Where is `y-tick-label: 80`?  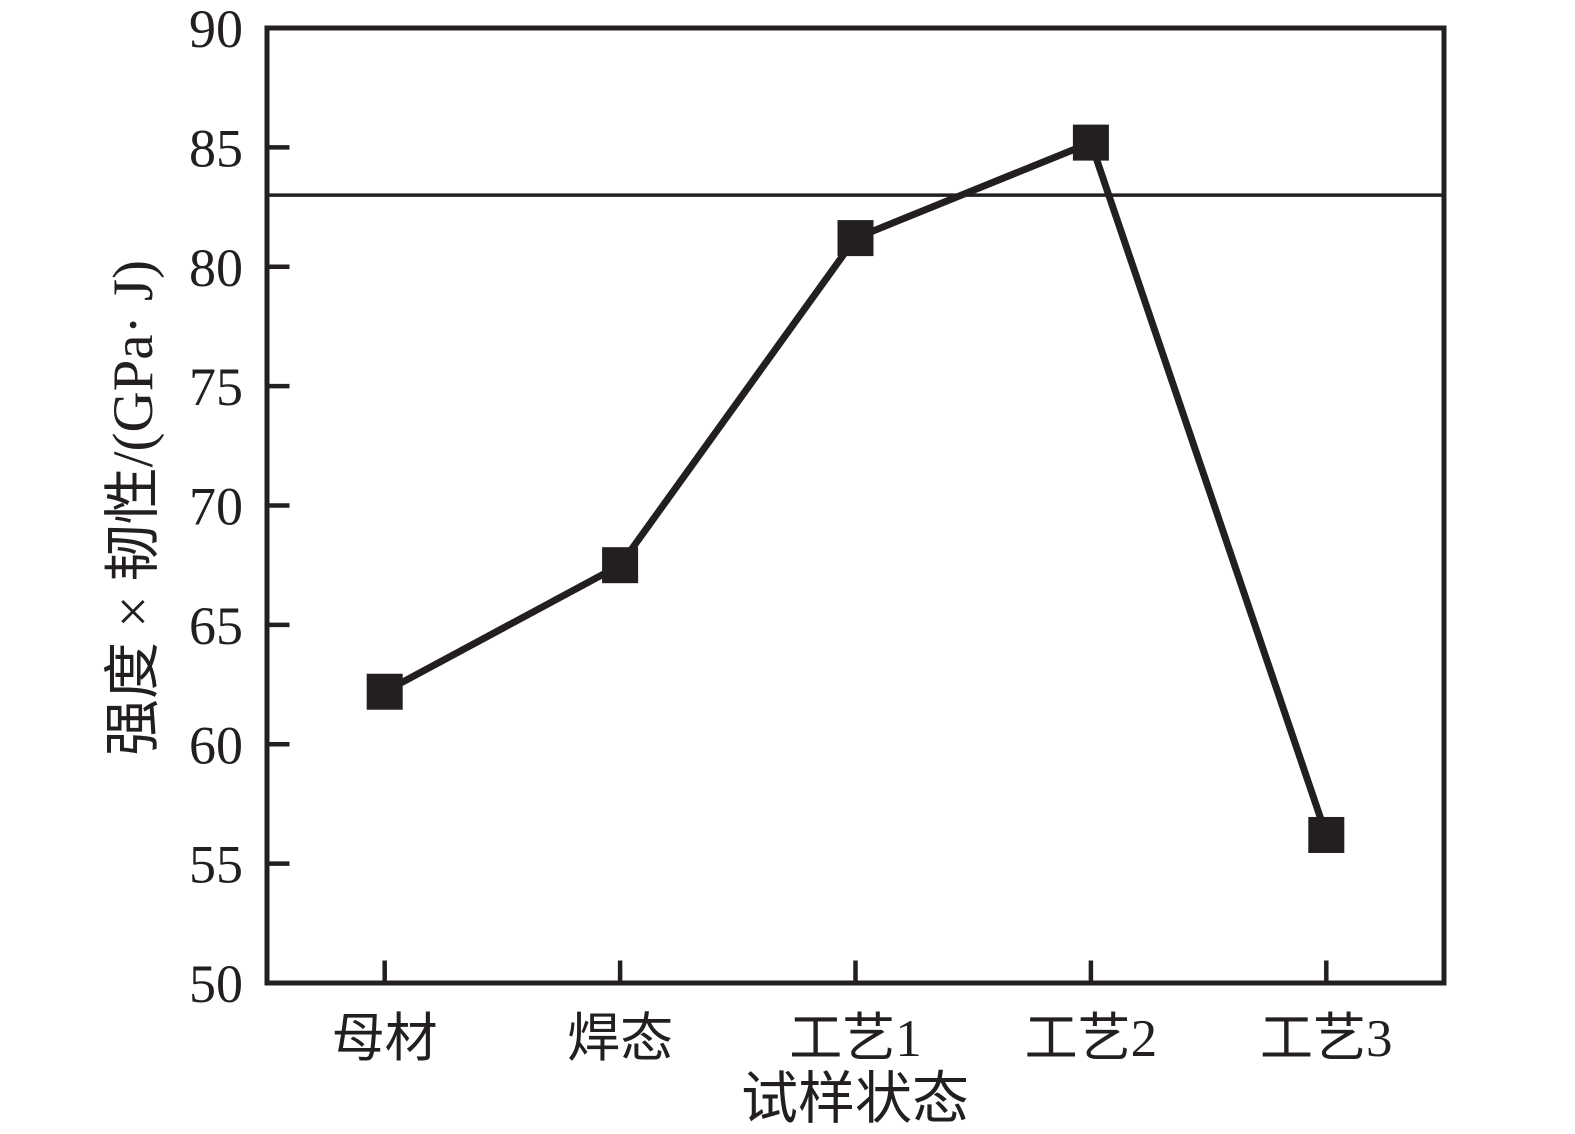 y-tick-label: 80 is located at coordinates (216, 268).